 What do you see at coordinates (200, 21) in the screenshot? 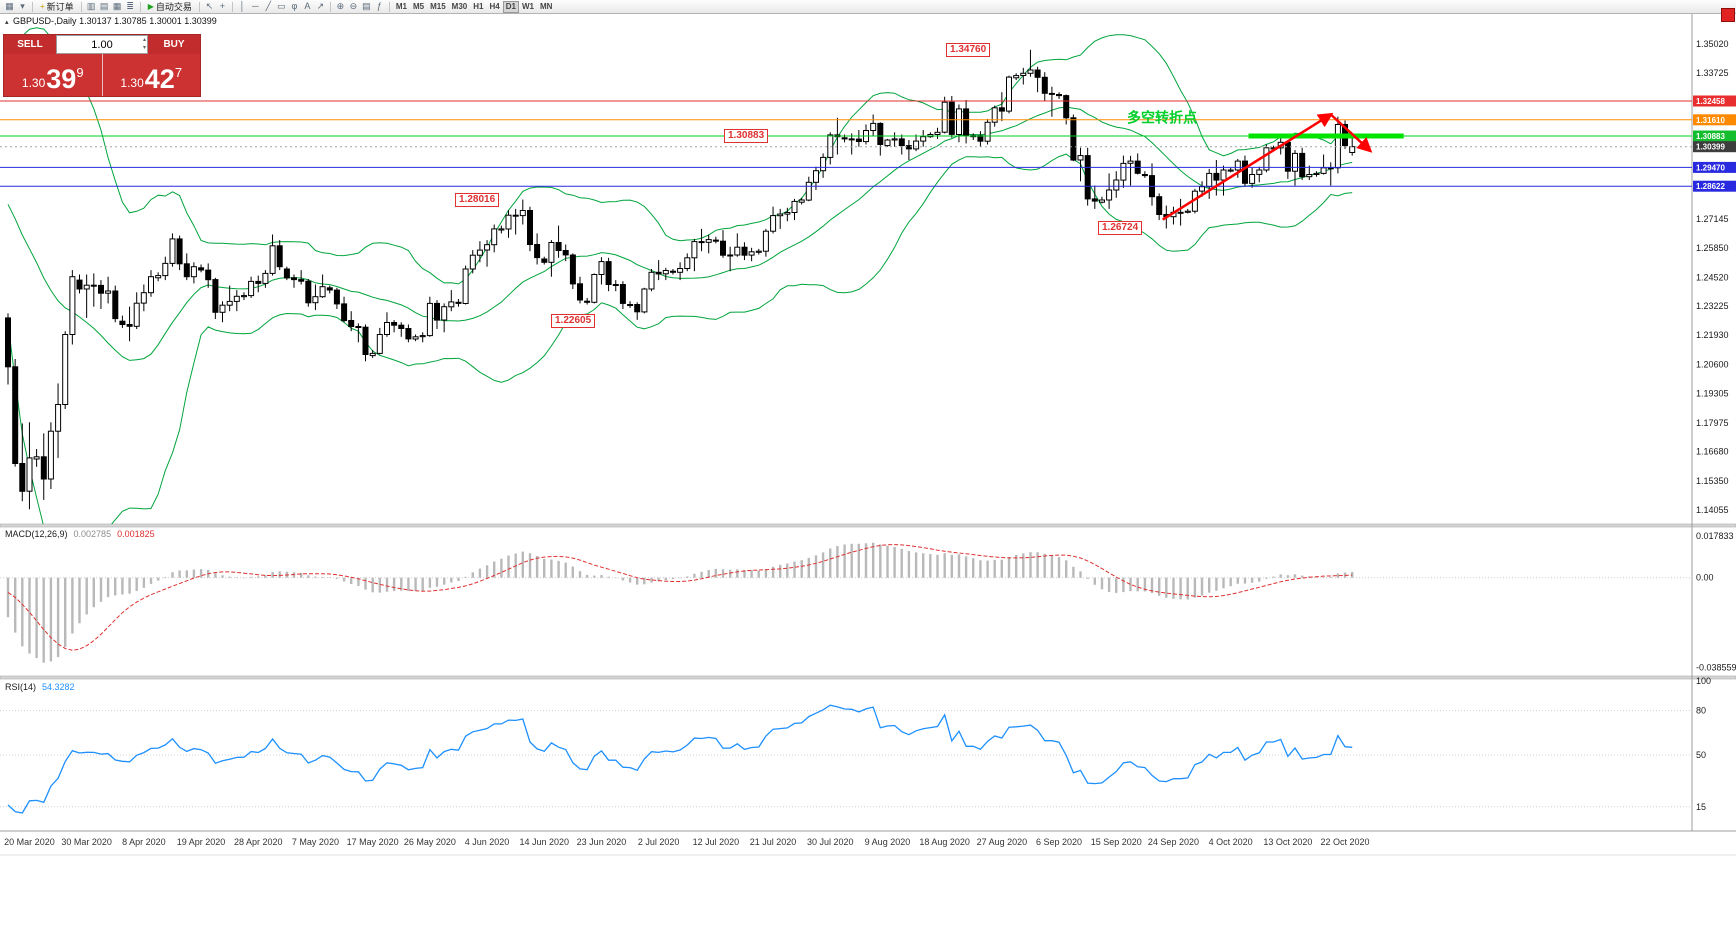
I see `bar-close-value: 1.30399` at bounding box center [200, 21].